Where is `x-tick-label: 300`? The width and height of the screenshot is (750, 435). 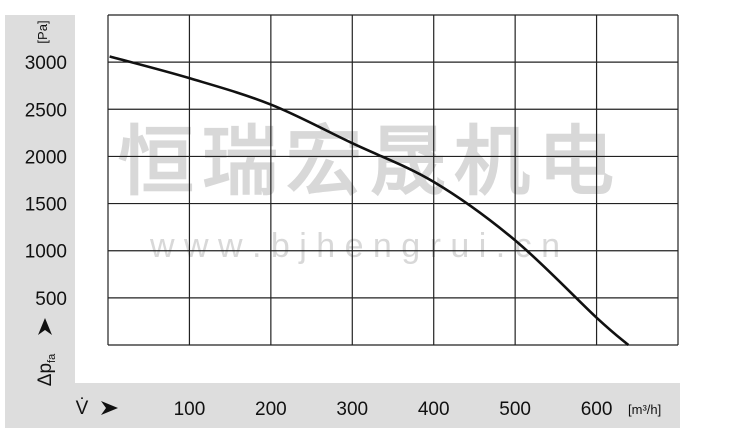
x-tick-label: 300 is located at coordinates (352, 409).